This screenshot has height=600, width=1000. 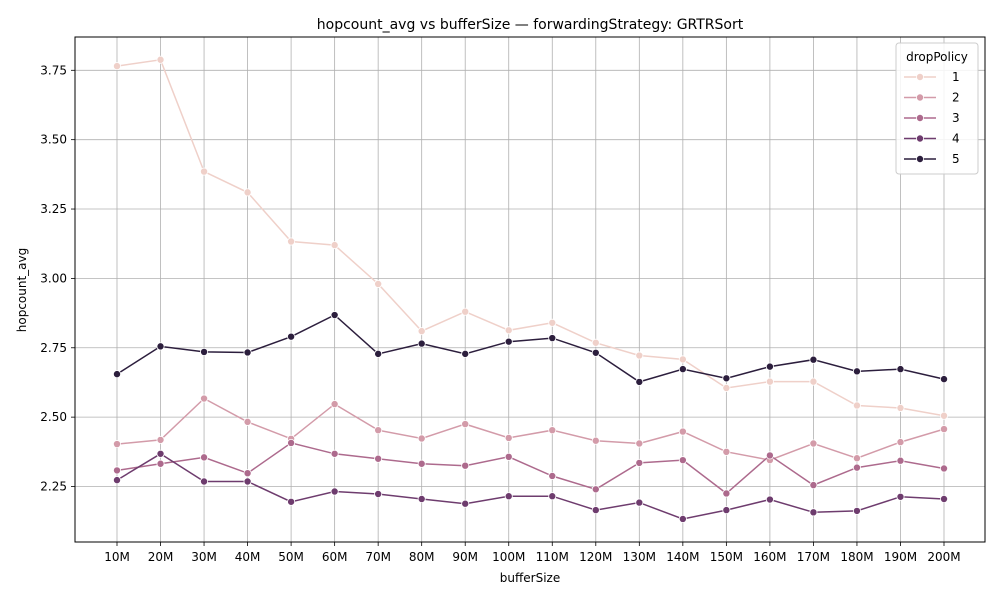 What do you see at coordinates (53, 278) in the screenshot?
I see `y-tick-label: 3.00` at bounding box center [53, 278].